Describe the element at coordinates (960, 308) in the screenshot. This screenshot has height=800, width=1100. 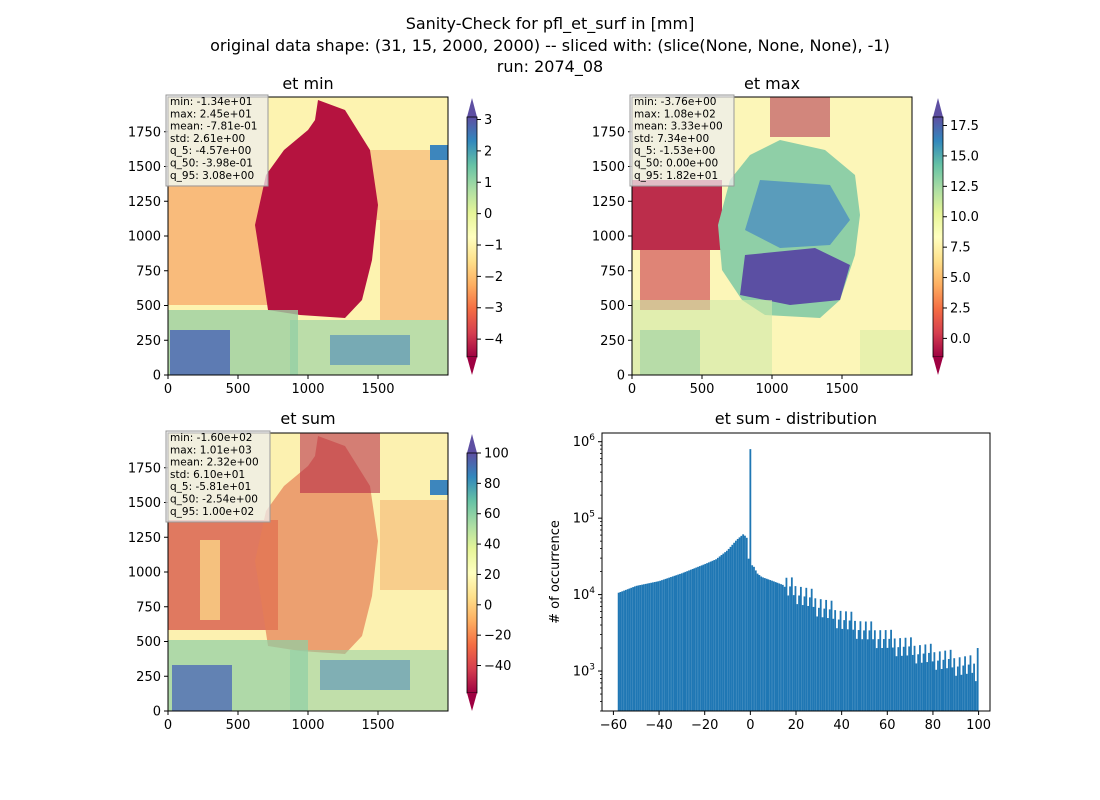
I see `colorbar-tick-label: 2.5` at that location.